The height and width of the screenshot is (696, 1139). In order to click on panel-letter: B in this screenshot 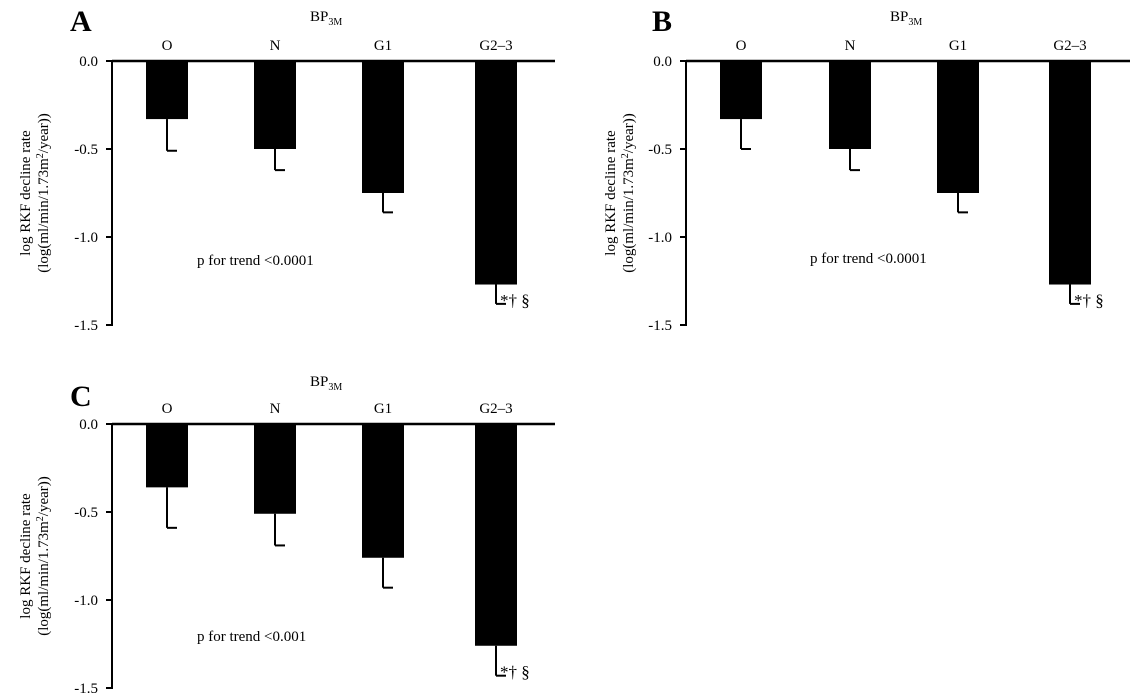, I will do `click(662, 21)`.